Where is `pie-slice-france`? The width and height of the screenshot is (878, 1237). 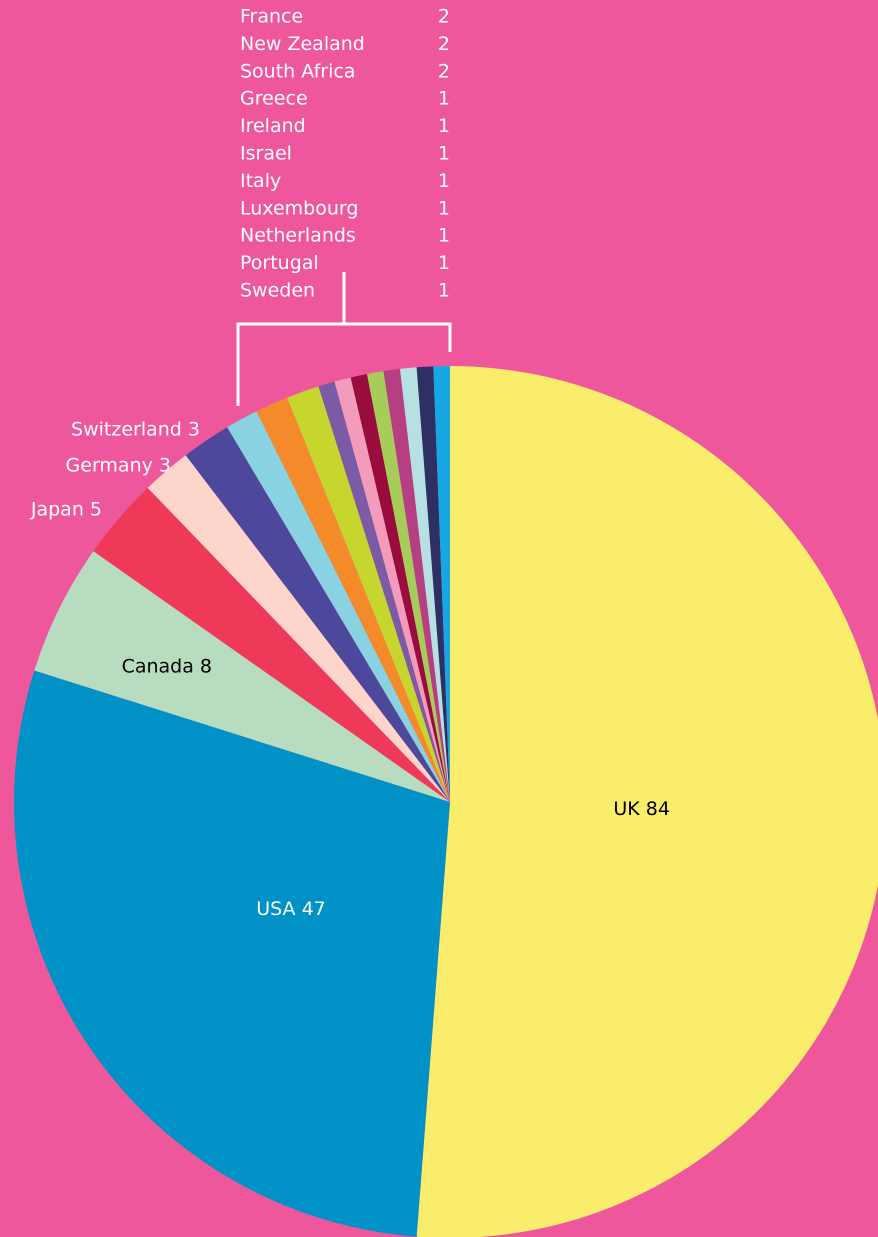
pie-slice-france is located at coordinates (338, 606).